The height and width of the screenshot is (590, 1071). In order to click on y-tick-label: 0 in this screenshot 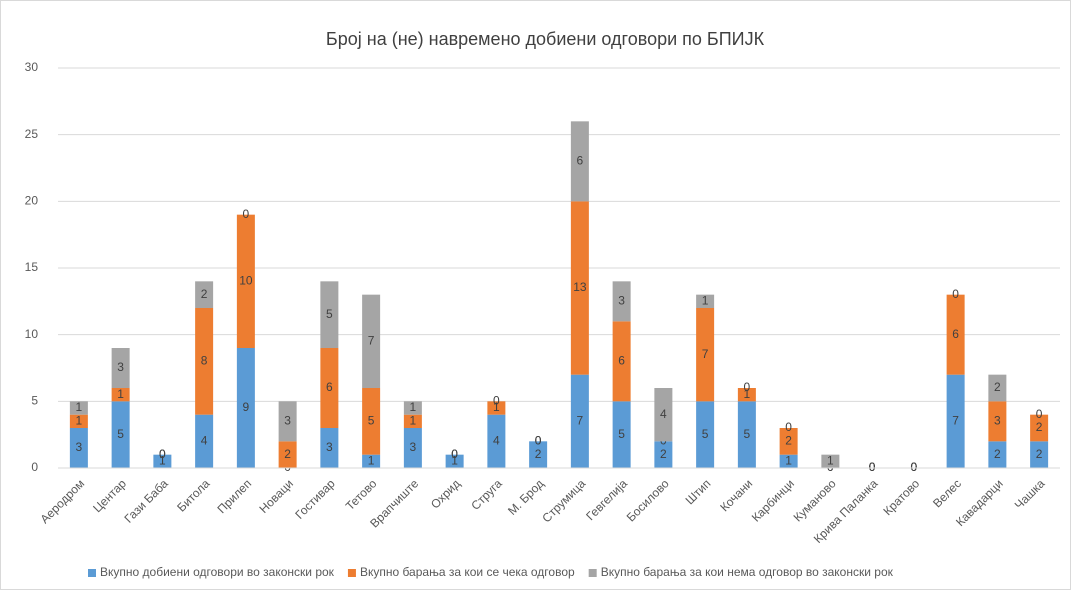, I will do `click(34, 467)`.